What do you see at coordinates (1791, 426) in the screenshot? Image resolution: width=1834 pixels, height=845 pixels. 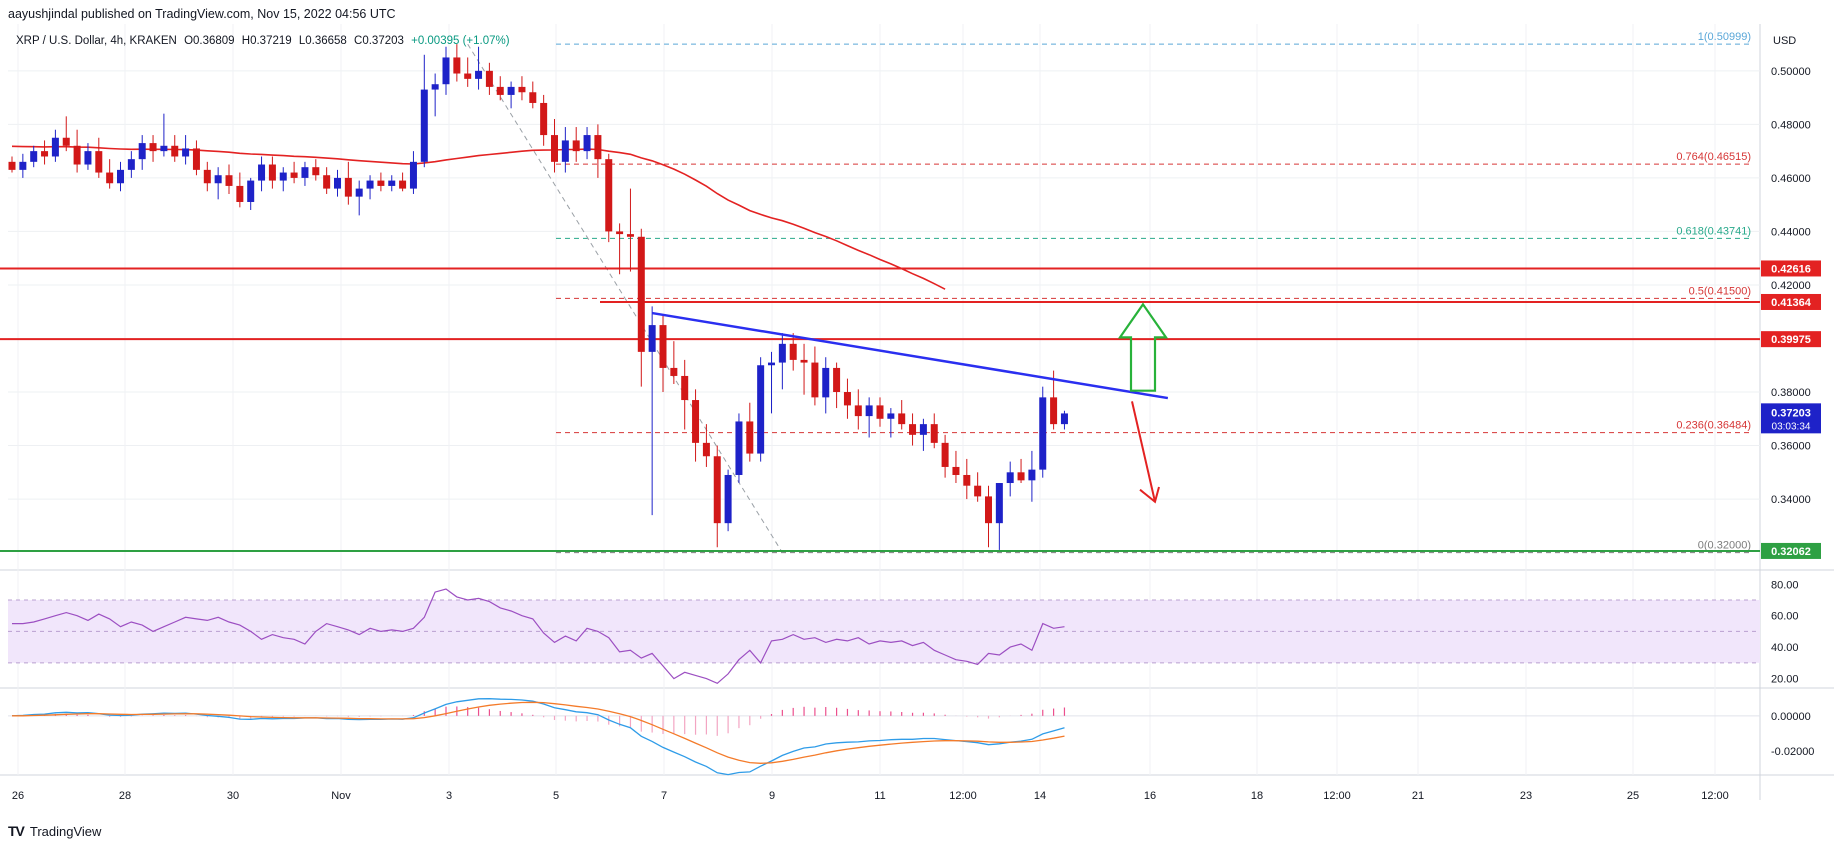 I see `countdown-label: 03:03:34` at bounding box center [1791, 426].